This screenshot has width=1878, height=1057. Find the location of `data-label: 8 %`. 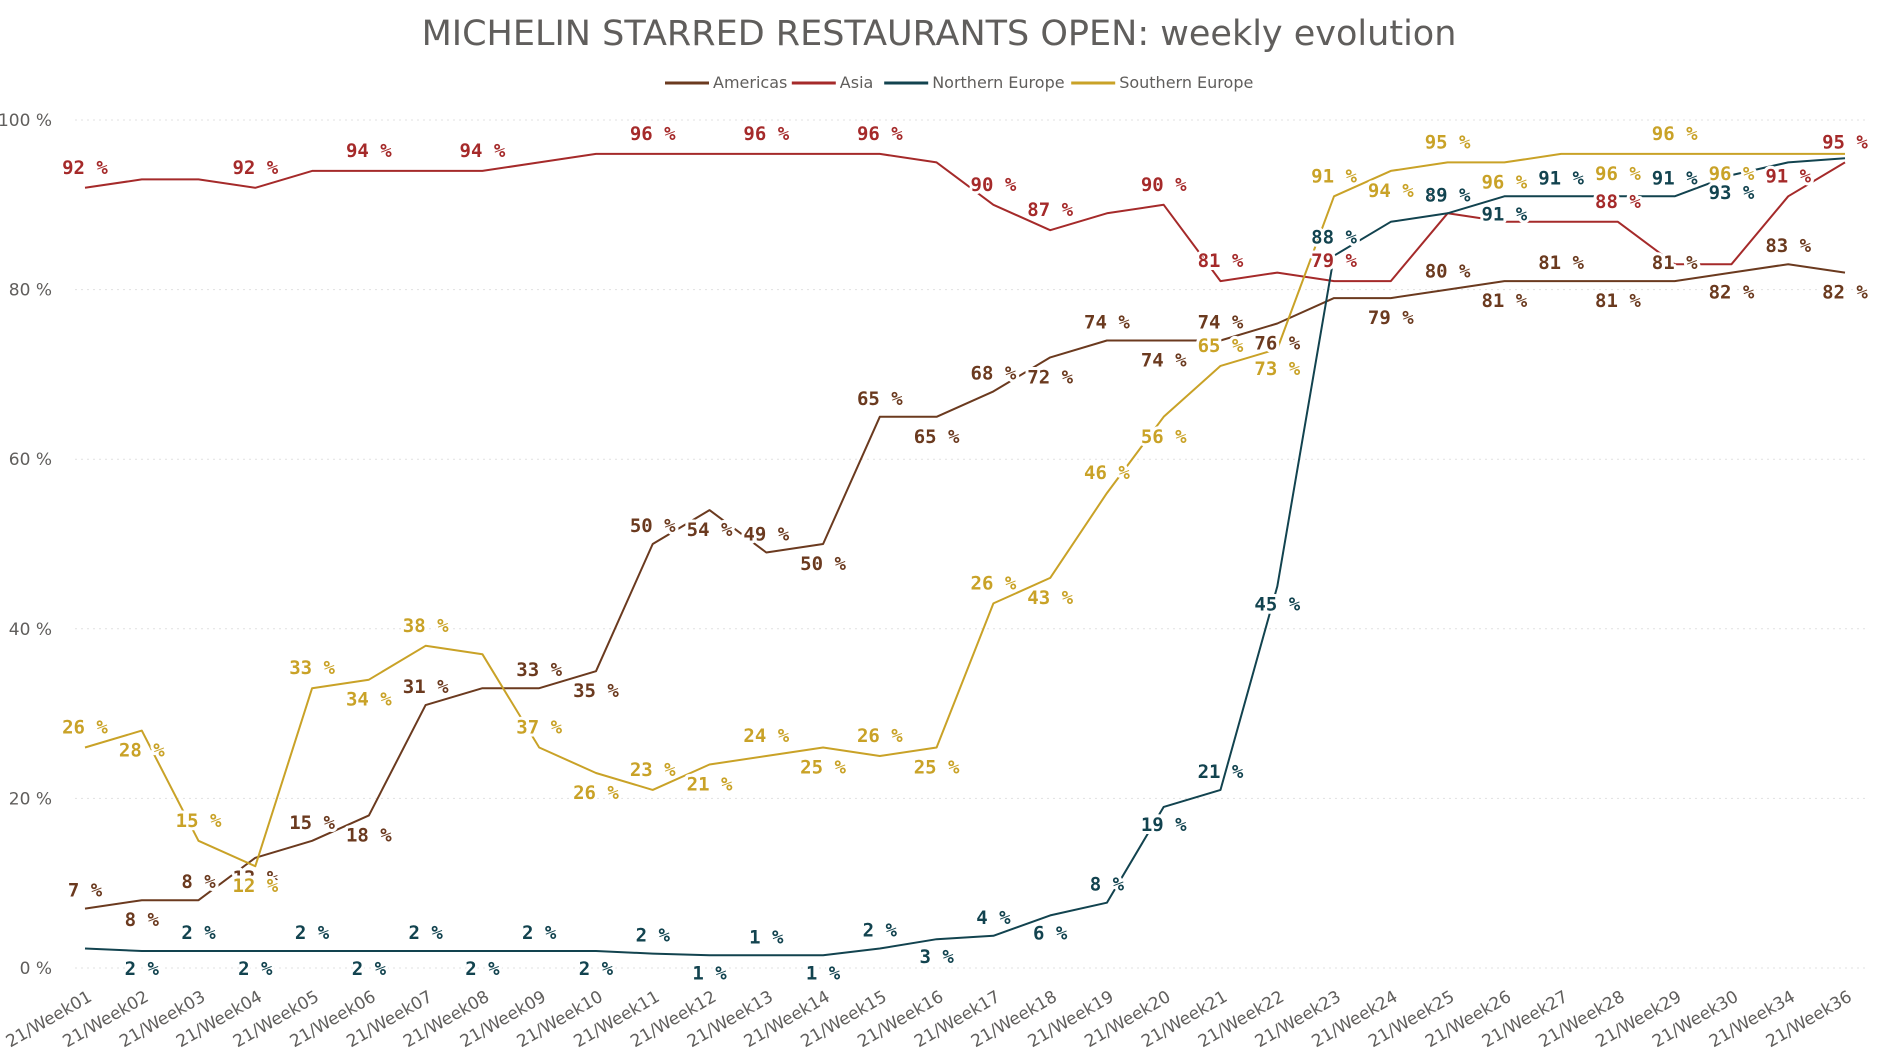

data-label: 8 % is located at coordinates (198, 882).